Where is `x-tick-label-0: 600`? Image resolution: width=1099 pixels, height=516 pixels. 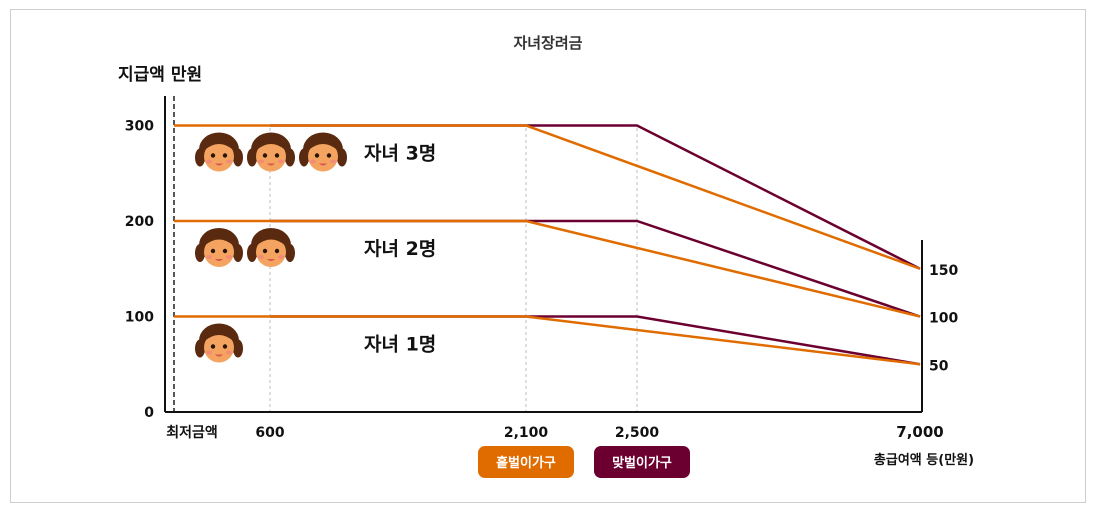
x-tick-label-0: 600 is located at coordinates (269, 433).